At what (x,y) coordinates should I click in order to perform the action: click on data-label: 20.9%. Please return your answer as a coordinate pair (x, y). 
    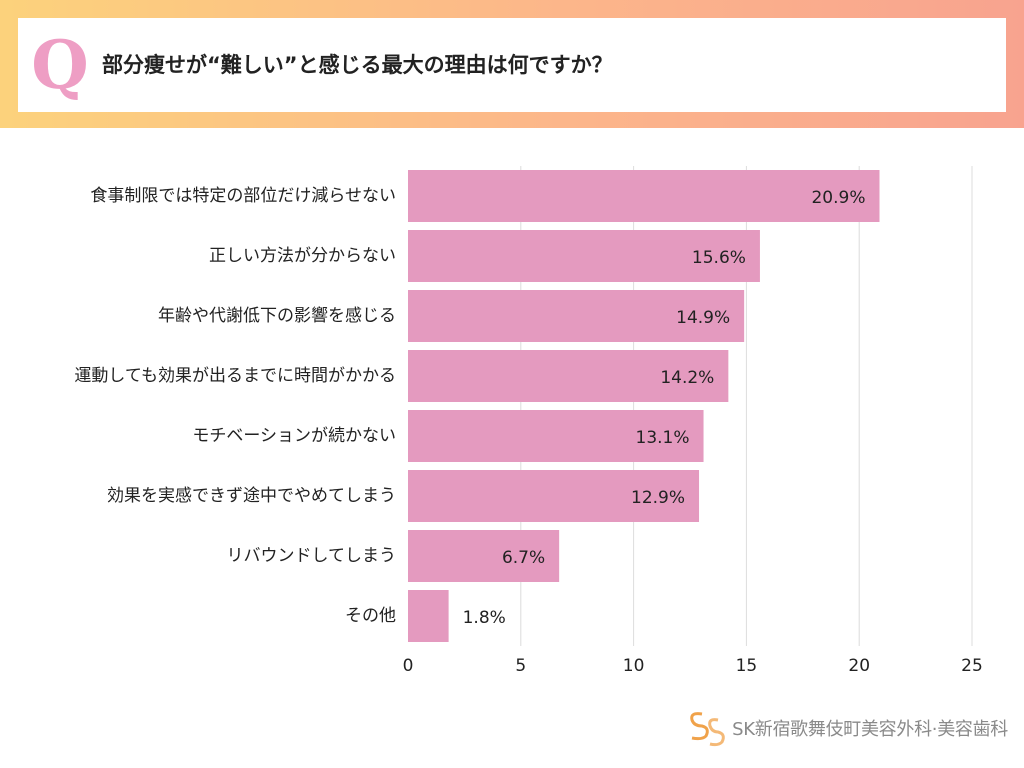
    Looking at the image, I should click on (838, 198).